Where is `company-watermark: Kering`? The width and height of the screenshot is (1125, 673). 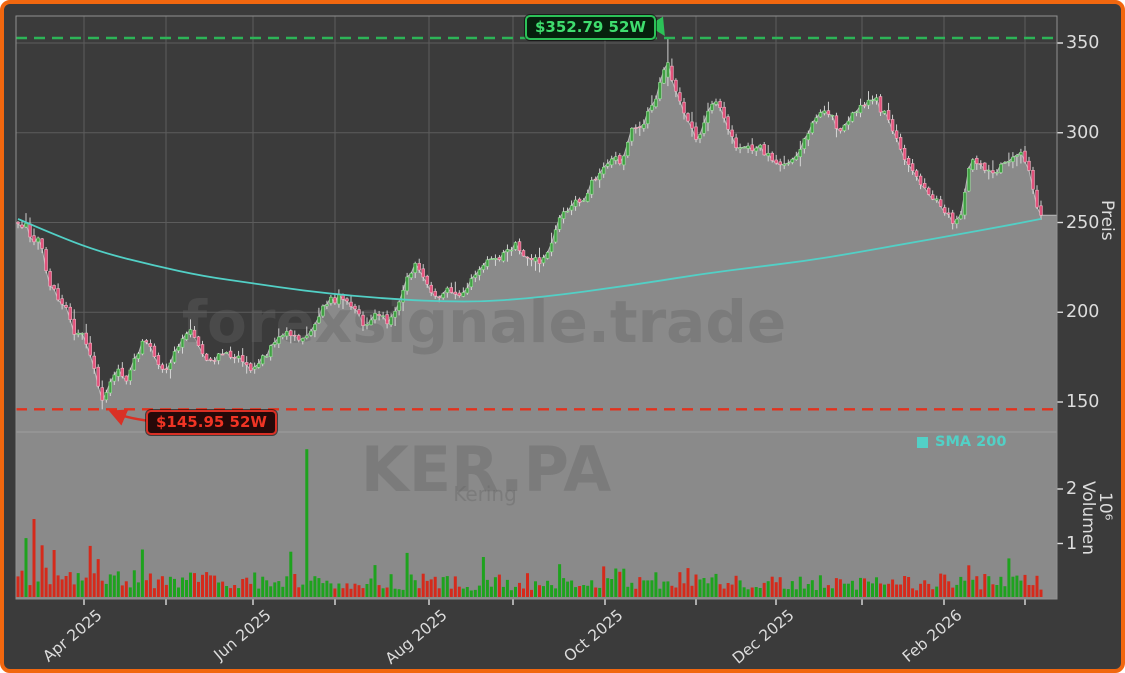 company-watermark: Kering is located at coordinates (485, 494).